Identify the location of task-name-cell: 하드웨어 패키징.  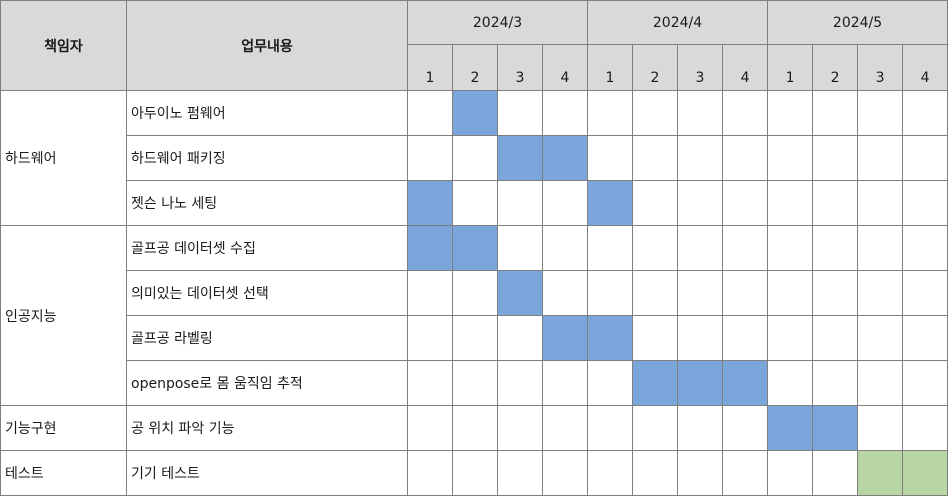
(267, 158).